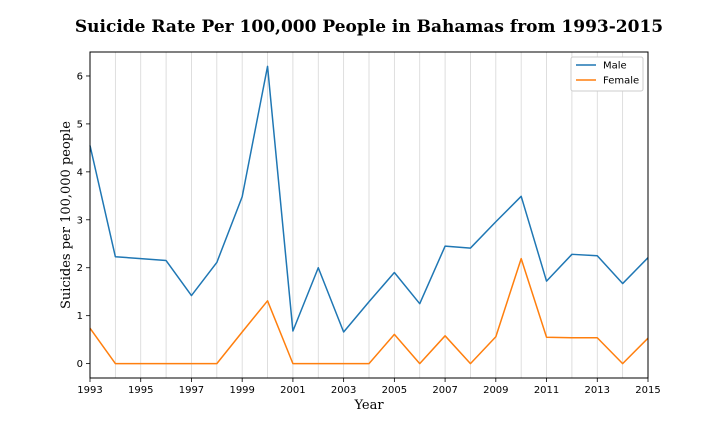 The height and width of the screenshot is (432, 720). What do you see at coordinates (292, 390) in the screenshot?
I see `x-tick-label: 2001` at bounding box center [292, 390].